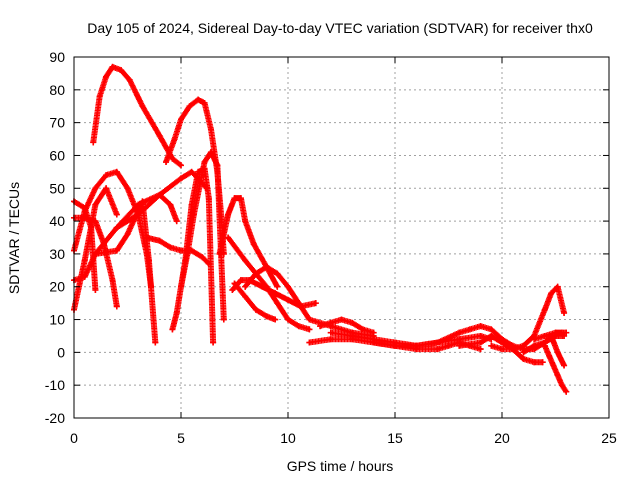 This screenshot has height=480, width=640. I want to click on y-tick-label: 30, so click(57, 254).